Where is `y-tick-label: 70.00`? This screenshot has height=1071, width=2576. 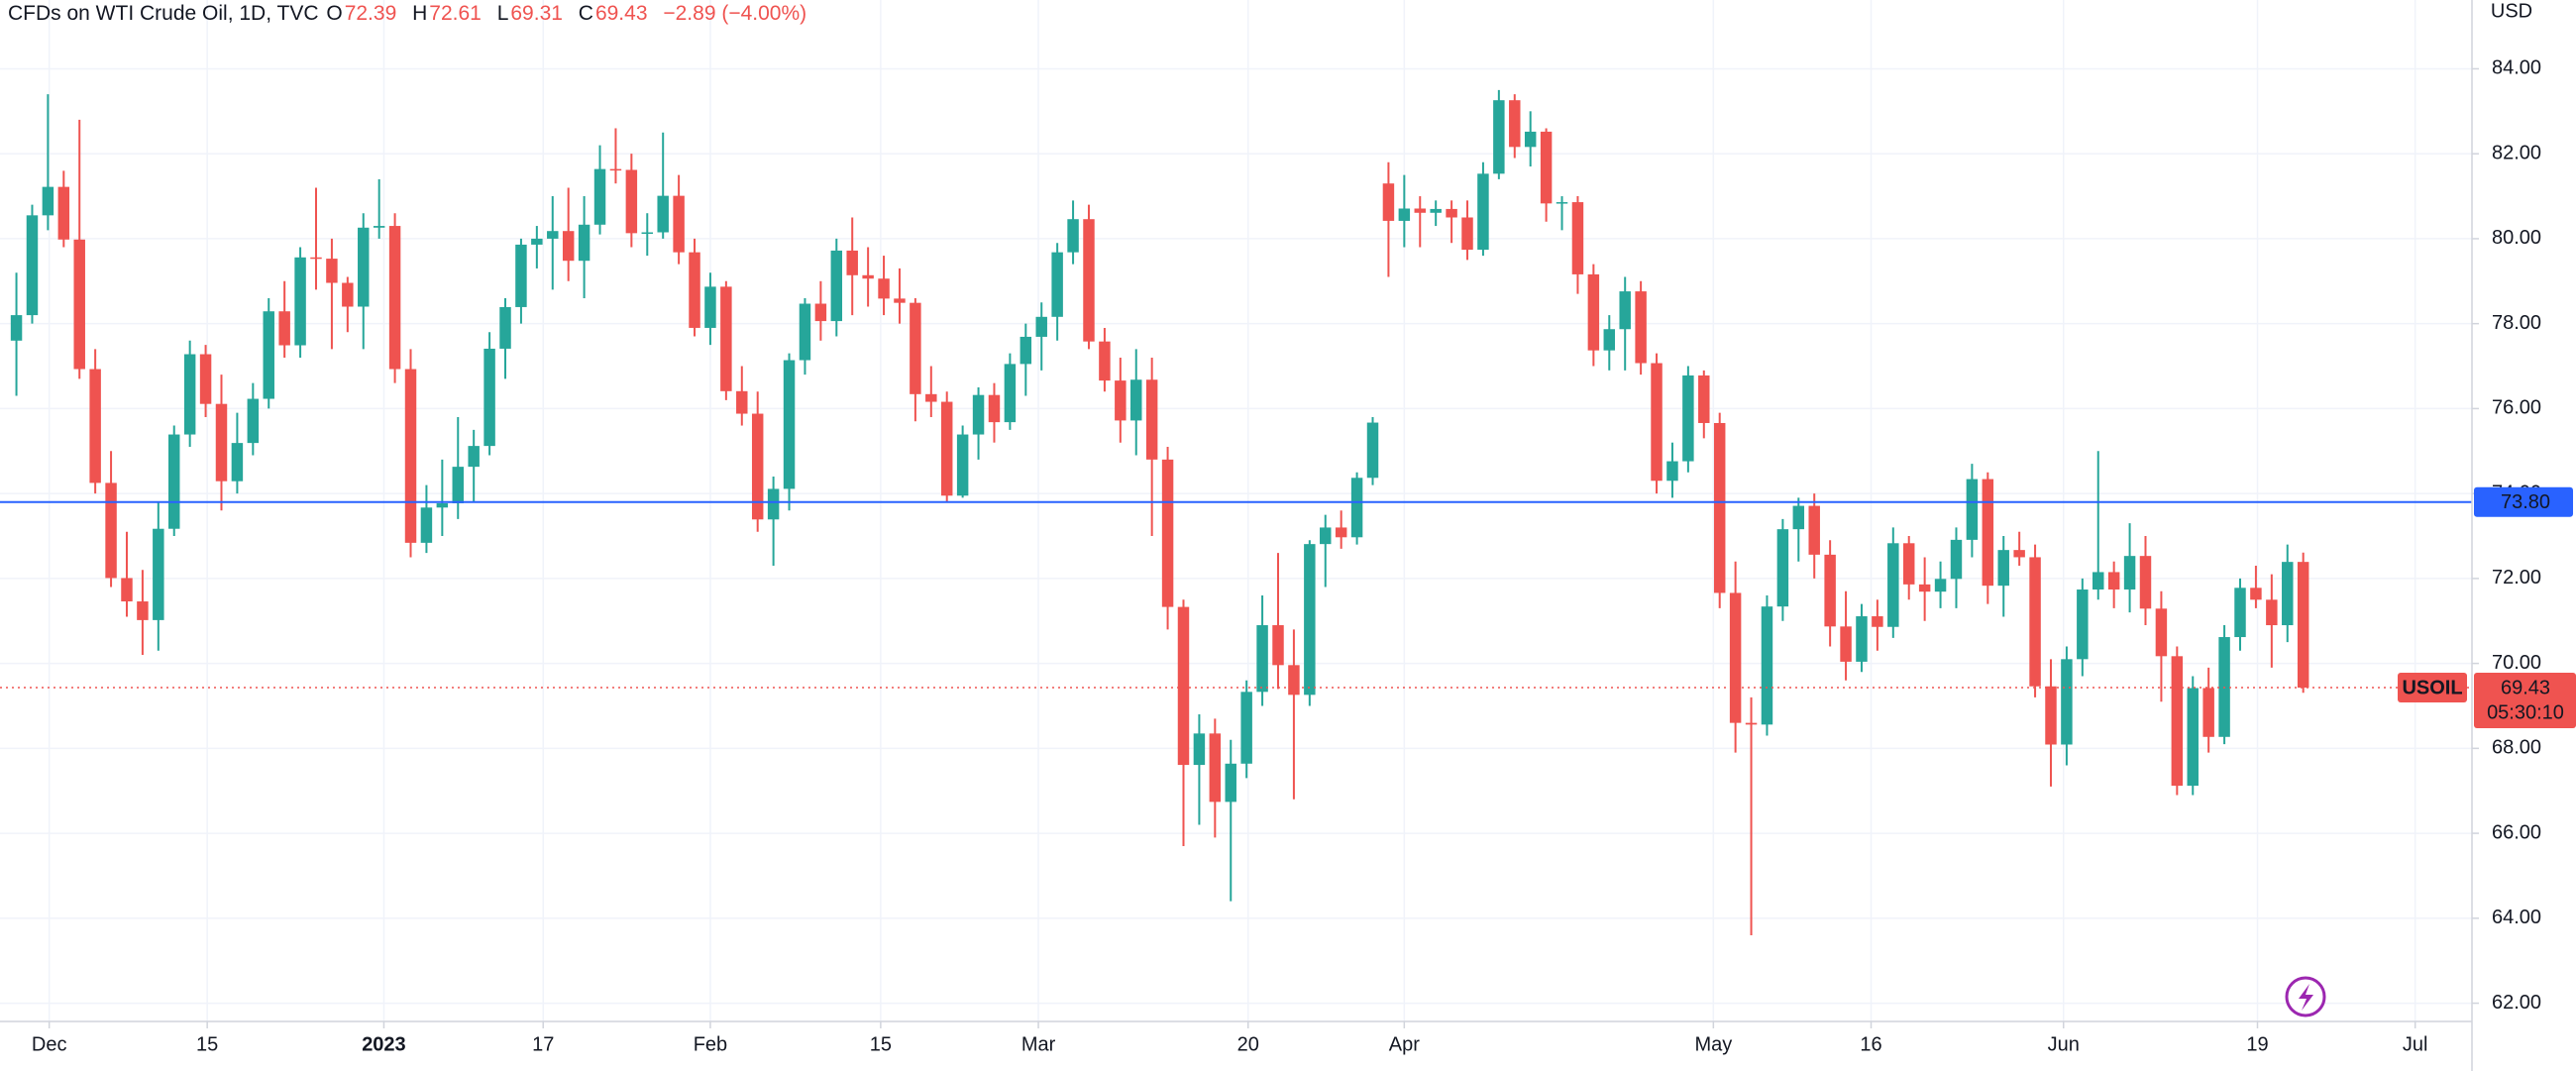 y-tick-label: 70.00 is located at coordinates (2516, 663).